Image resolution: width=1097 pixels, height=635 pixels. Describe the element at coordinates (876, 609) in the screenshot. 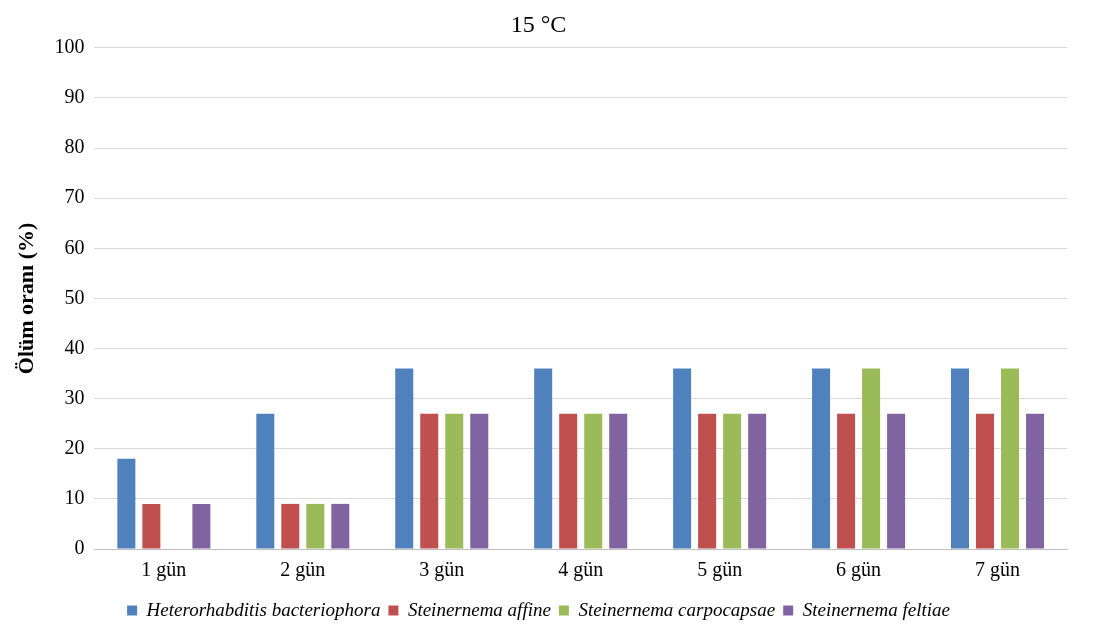

I see `legend-label: Steinernema feltiae` at that location.